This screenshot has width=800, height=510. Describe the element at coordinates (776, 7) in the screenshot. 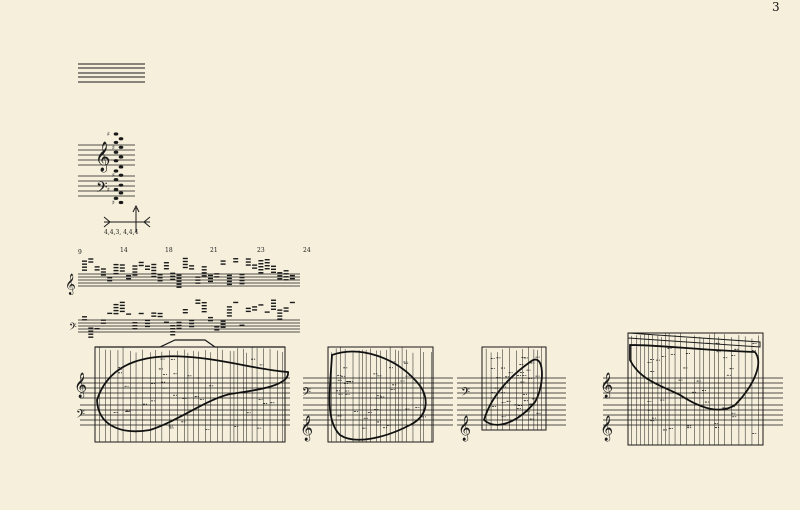

I see `page-number: 3` at that location.